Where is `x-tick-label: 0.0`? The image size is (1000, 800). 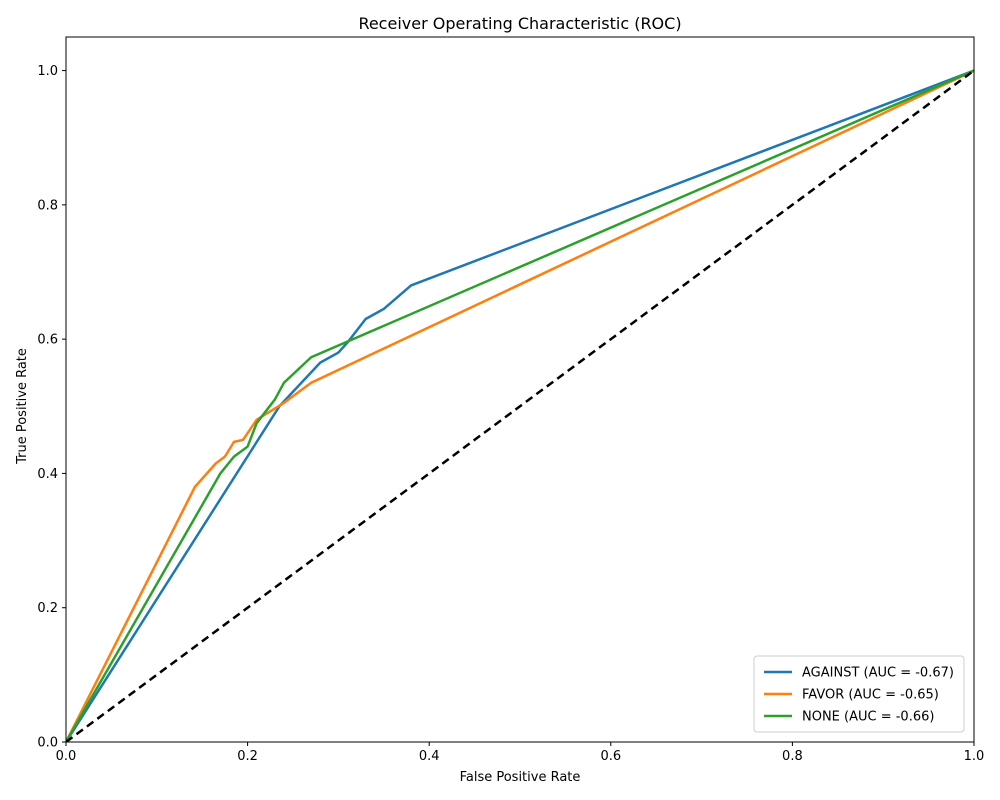 x-tick-label: 0.0 is located at coordinates (66, 756).